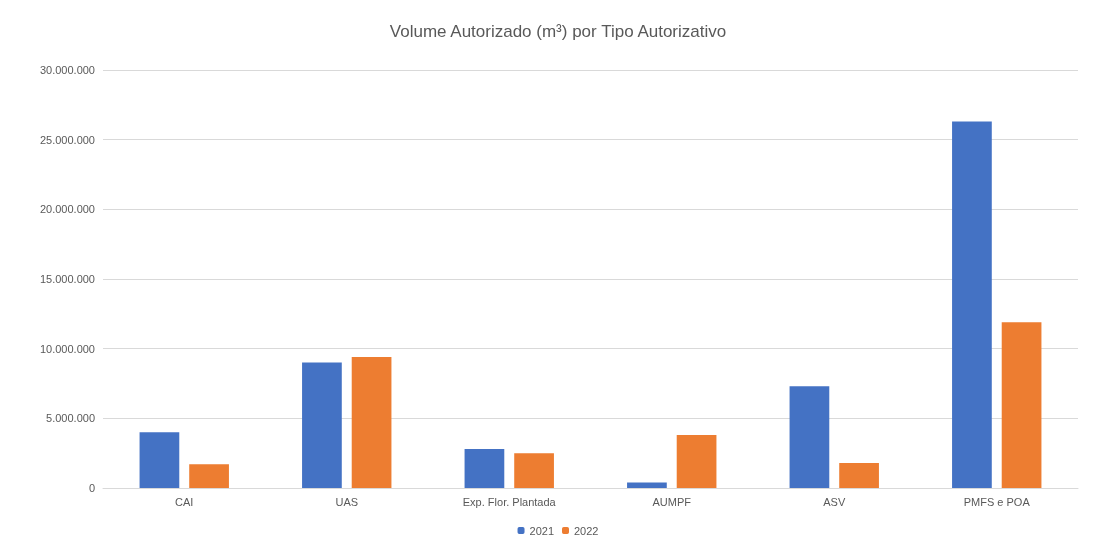  I want to click on x-tick-label: PMFS e POA, so click(997, 501).